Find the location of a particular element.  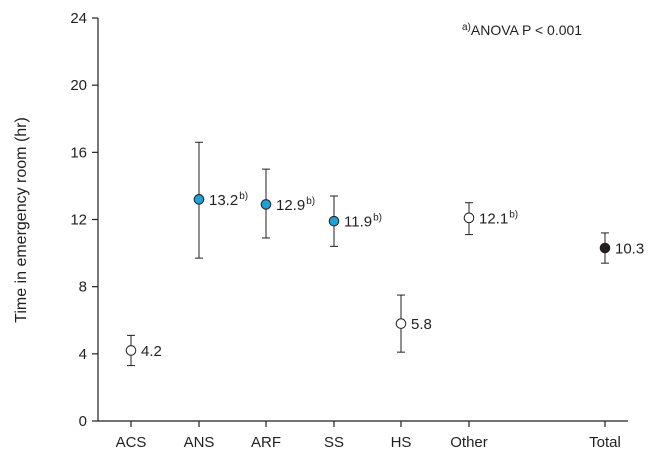

data-label-value: 4.2 is located at coordinates (151, 351).